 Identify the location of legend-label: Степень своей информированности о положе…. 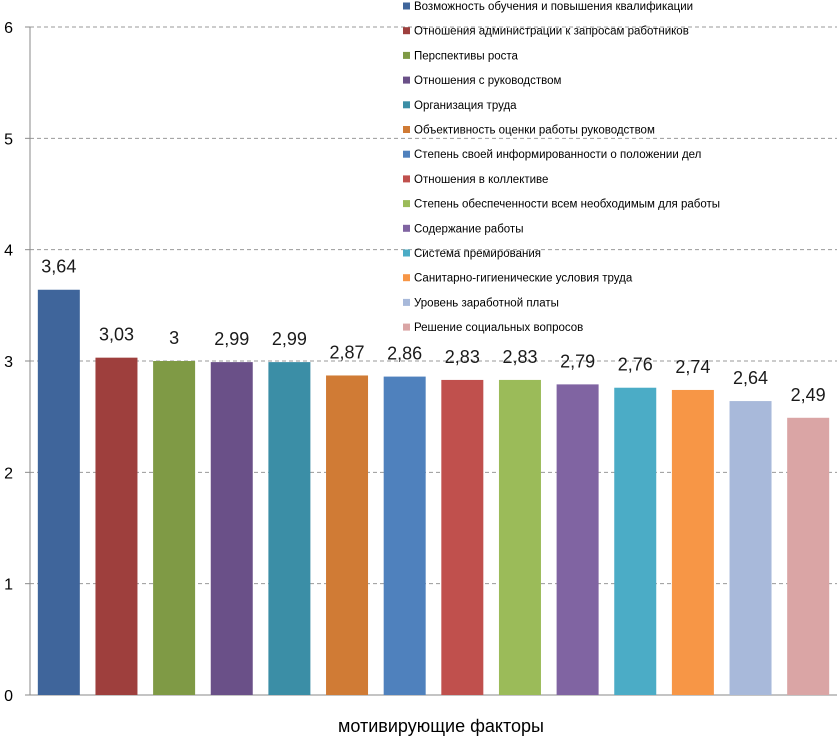
(557, 155).